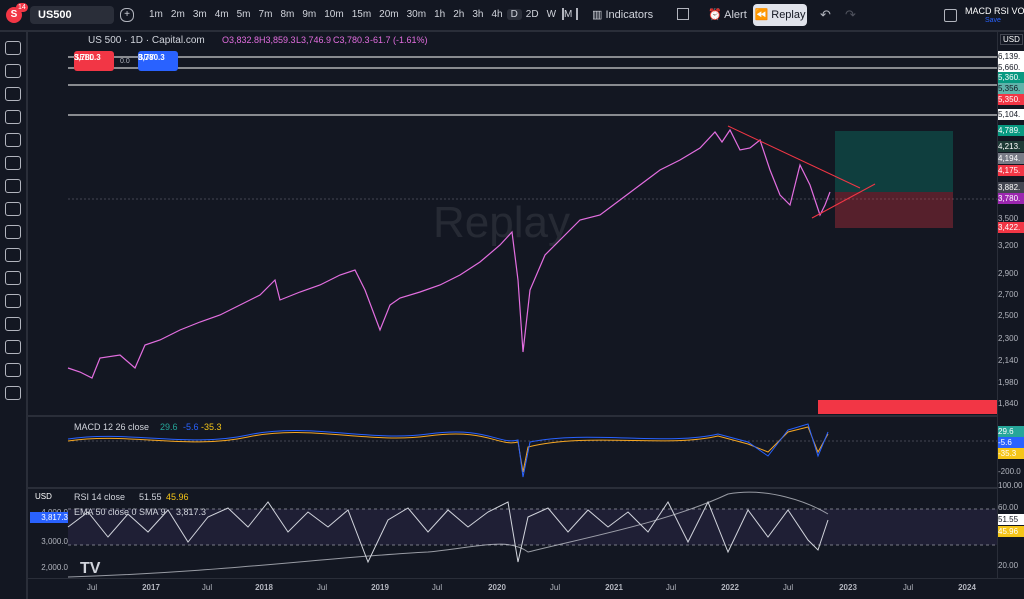  Describe the element at coordinates (416, 14) in the screenshot. I see `timeframe: 30m` at that location.